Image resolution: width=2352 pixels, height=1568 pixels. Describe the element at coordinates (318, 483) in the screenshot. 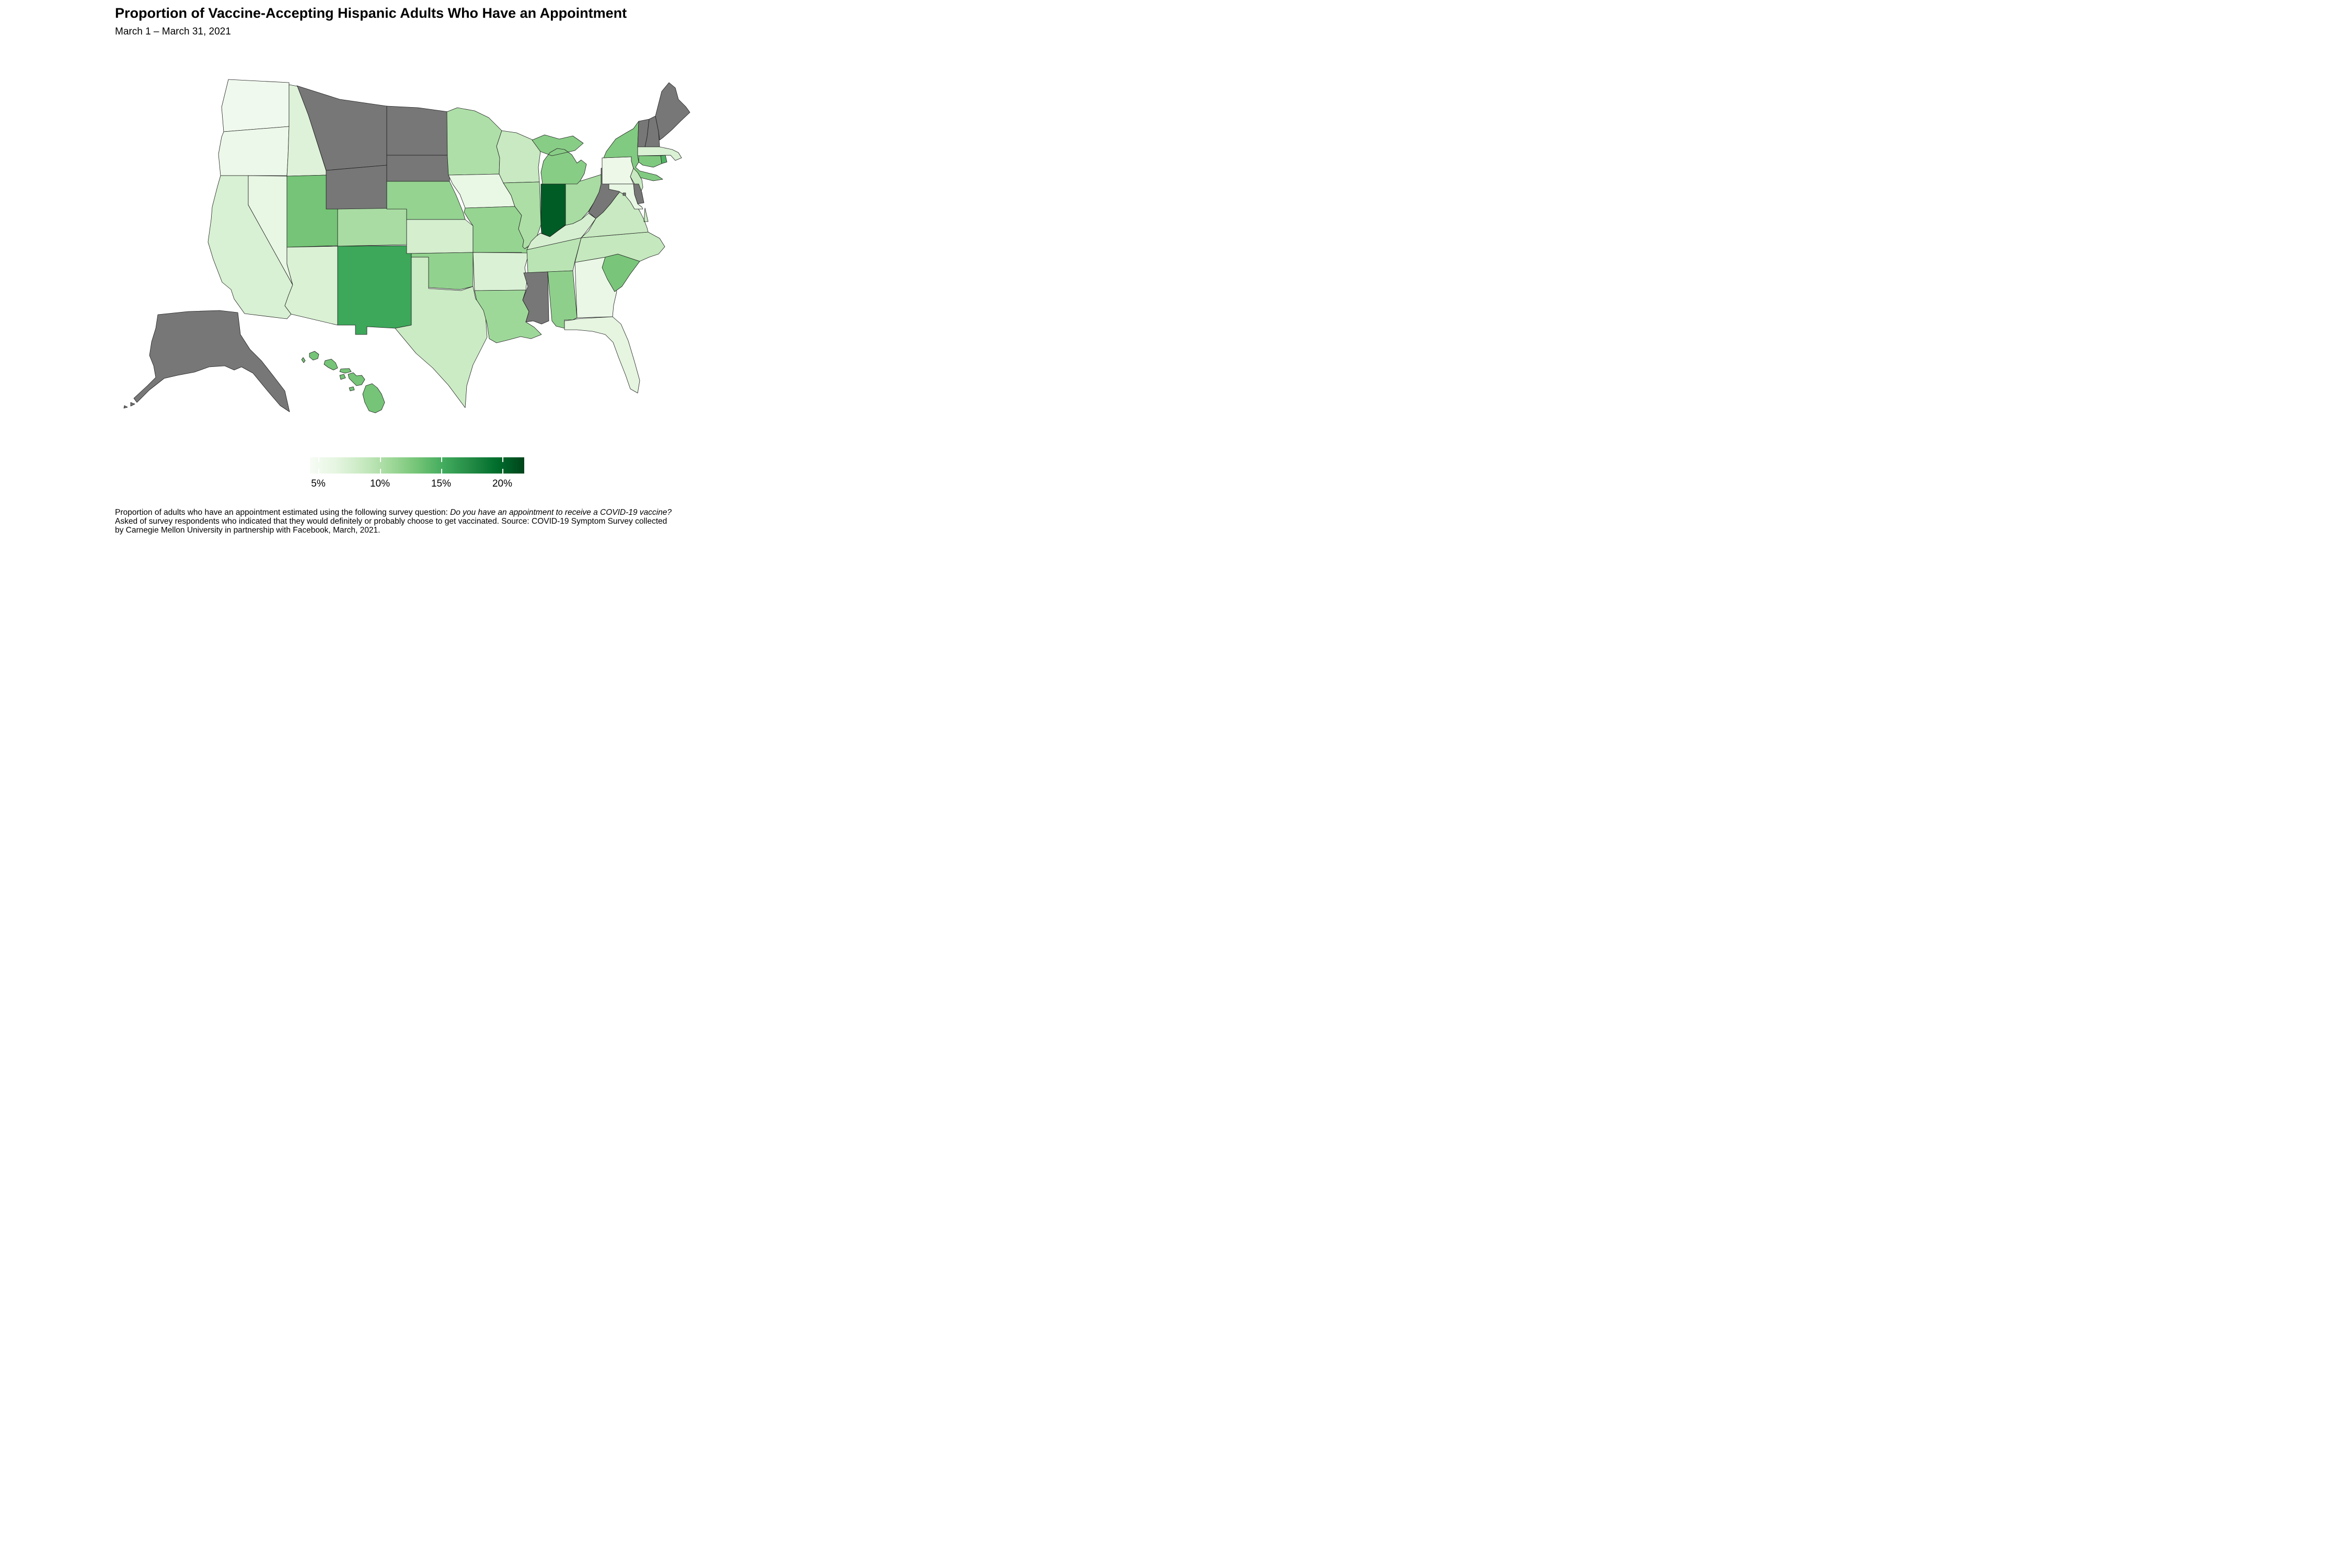

I see `legend-tick-label: 5%` at that location.